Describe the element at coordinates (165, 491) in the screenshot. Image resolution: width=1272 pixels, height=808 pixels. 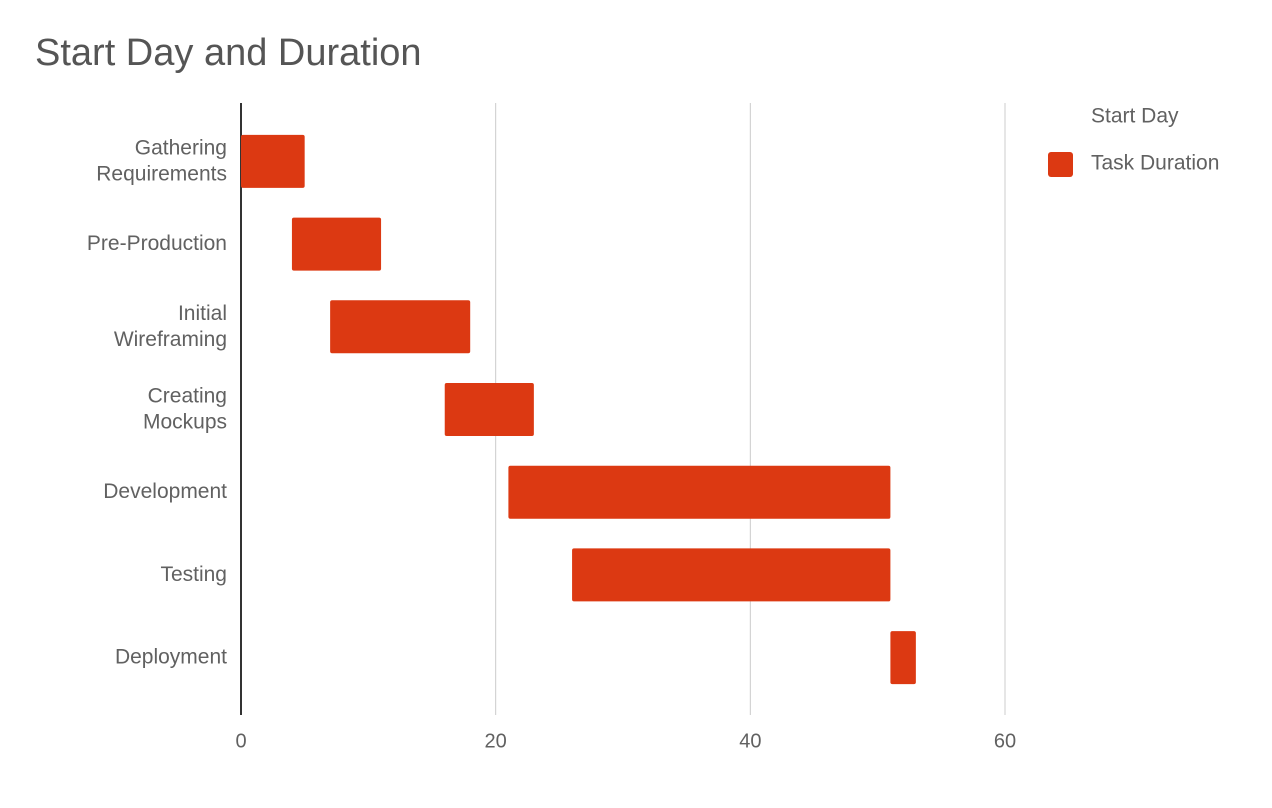
I see `y-tick-label: Development` at that location.